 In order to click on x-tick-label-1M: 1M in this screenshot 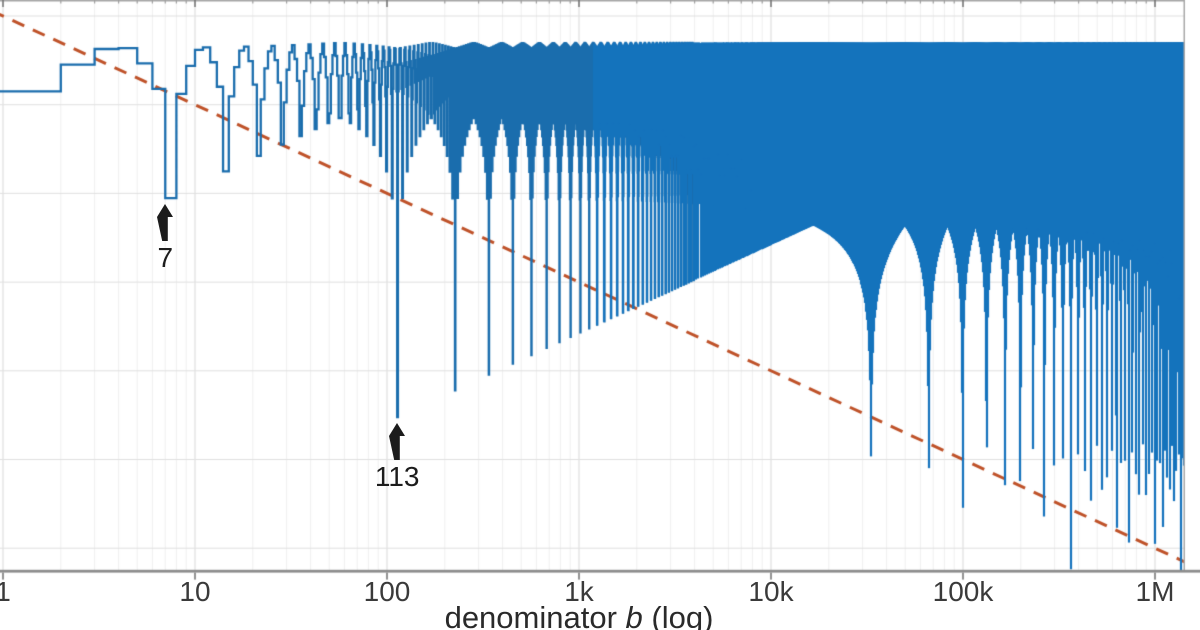, I will do `click(1155, 591)`.